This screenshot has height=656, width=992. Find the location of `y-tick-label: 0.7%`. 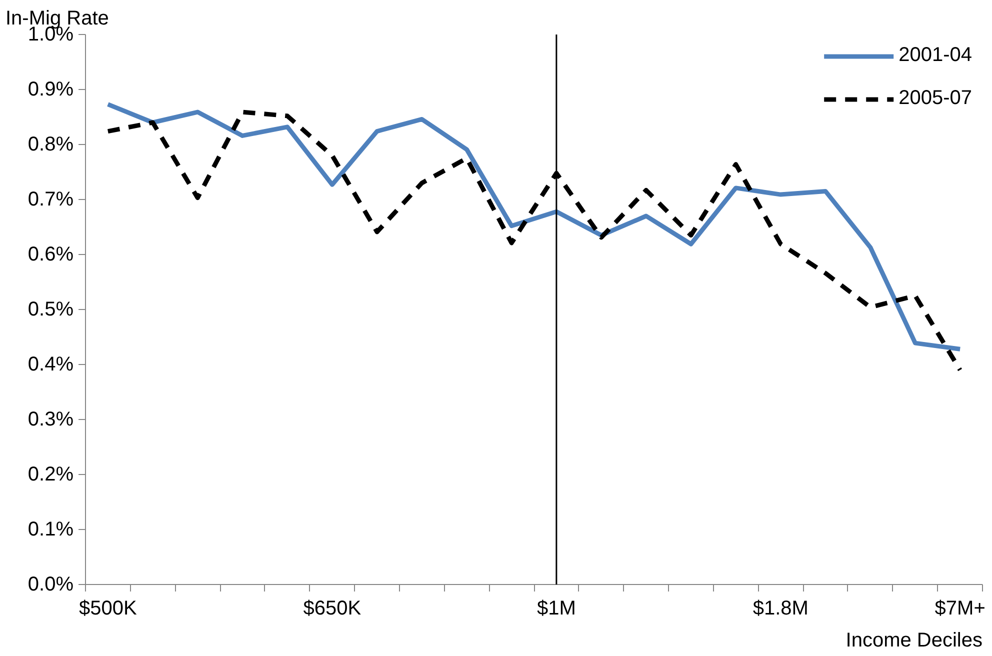

y-tick-label: 0.7% is located at coordinates (51, 199).